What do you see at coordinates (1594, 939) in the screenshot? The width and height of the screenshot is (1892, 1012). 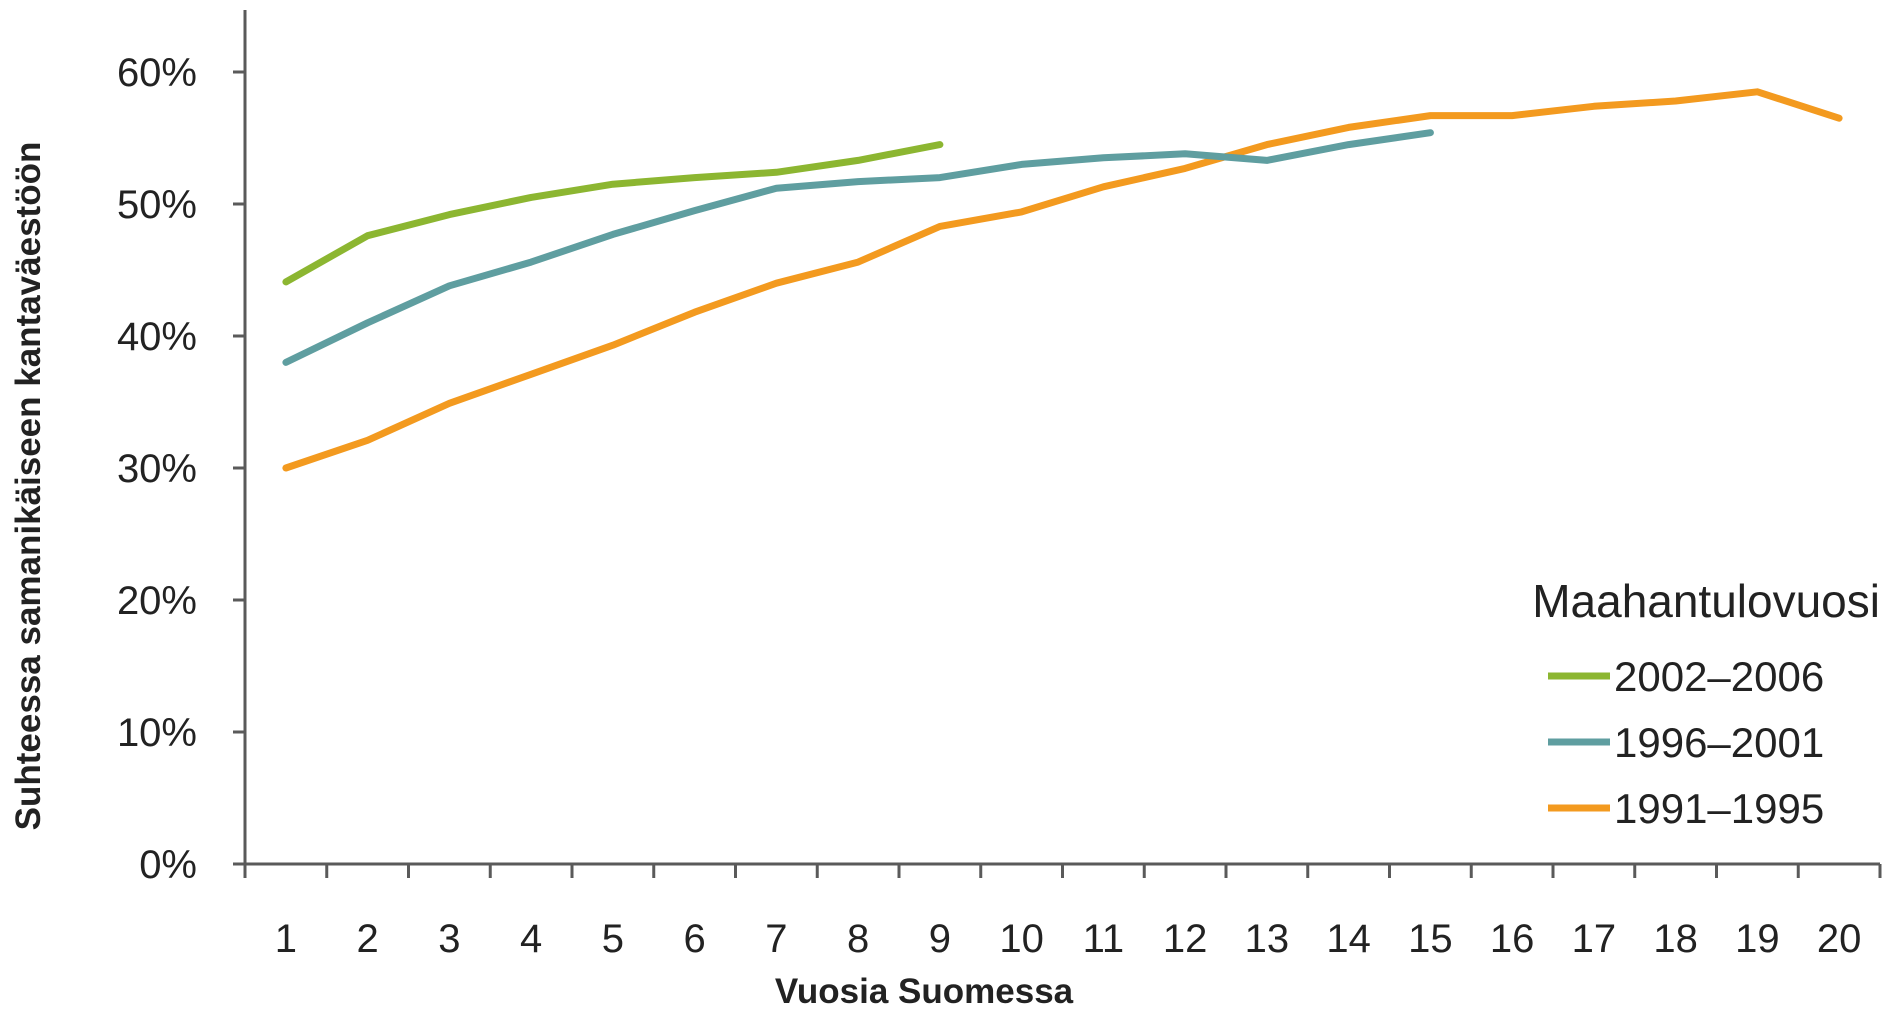 I see `x-tick-label: 17` at bounding box center [1594, 939].